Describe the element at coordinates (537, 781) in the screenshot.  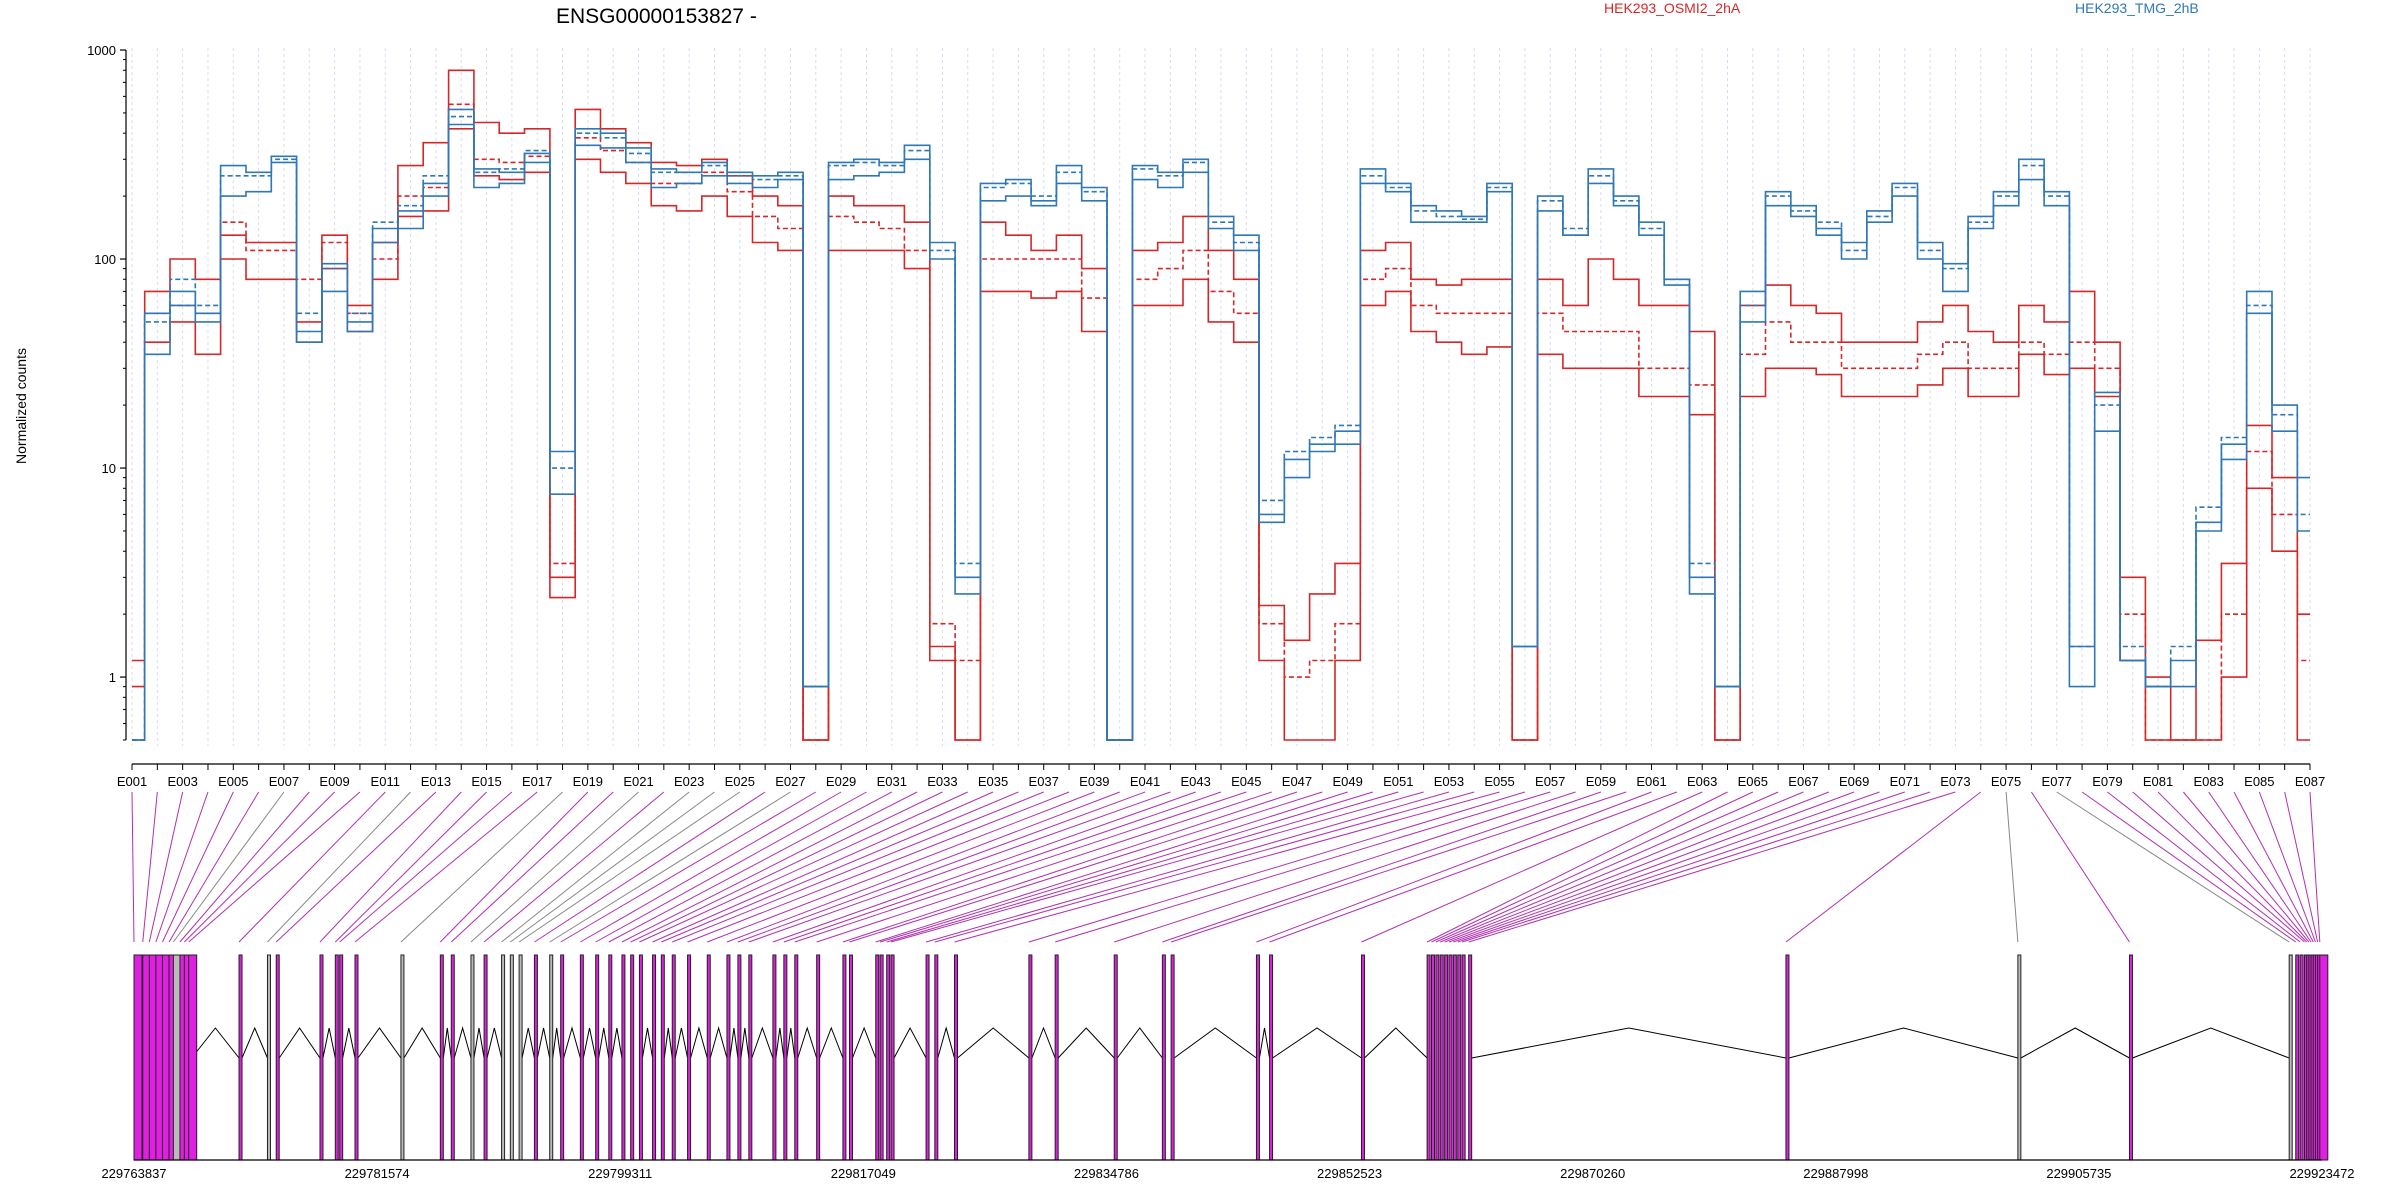
I see `exon-tick-label: E017` at that location.